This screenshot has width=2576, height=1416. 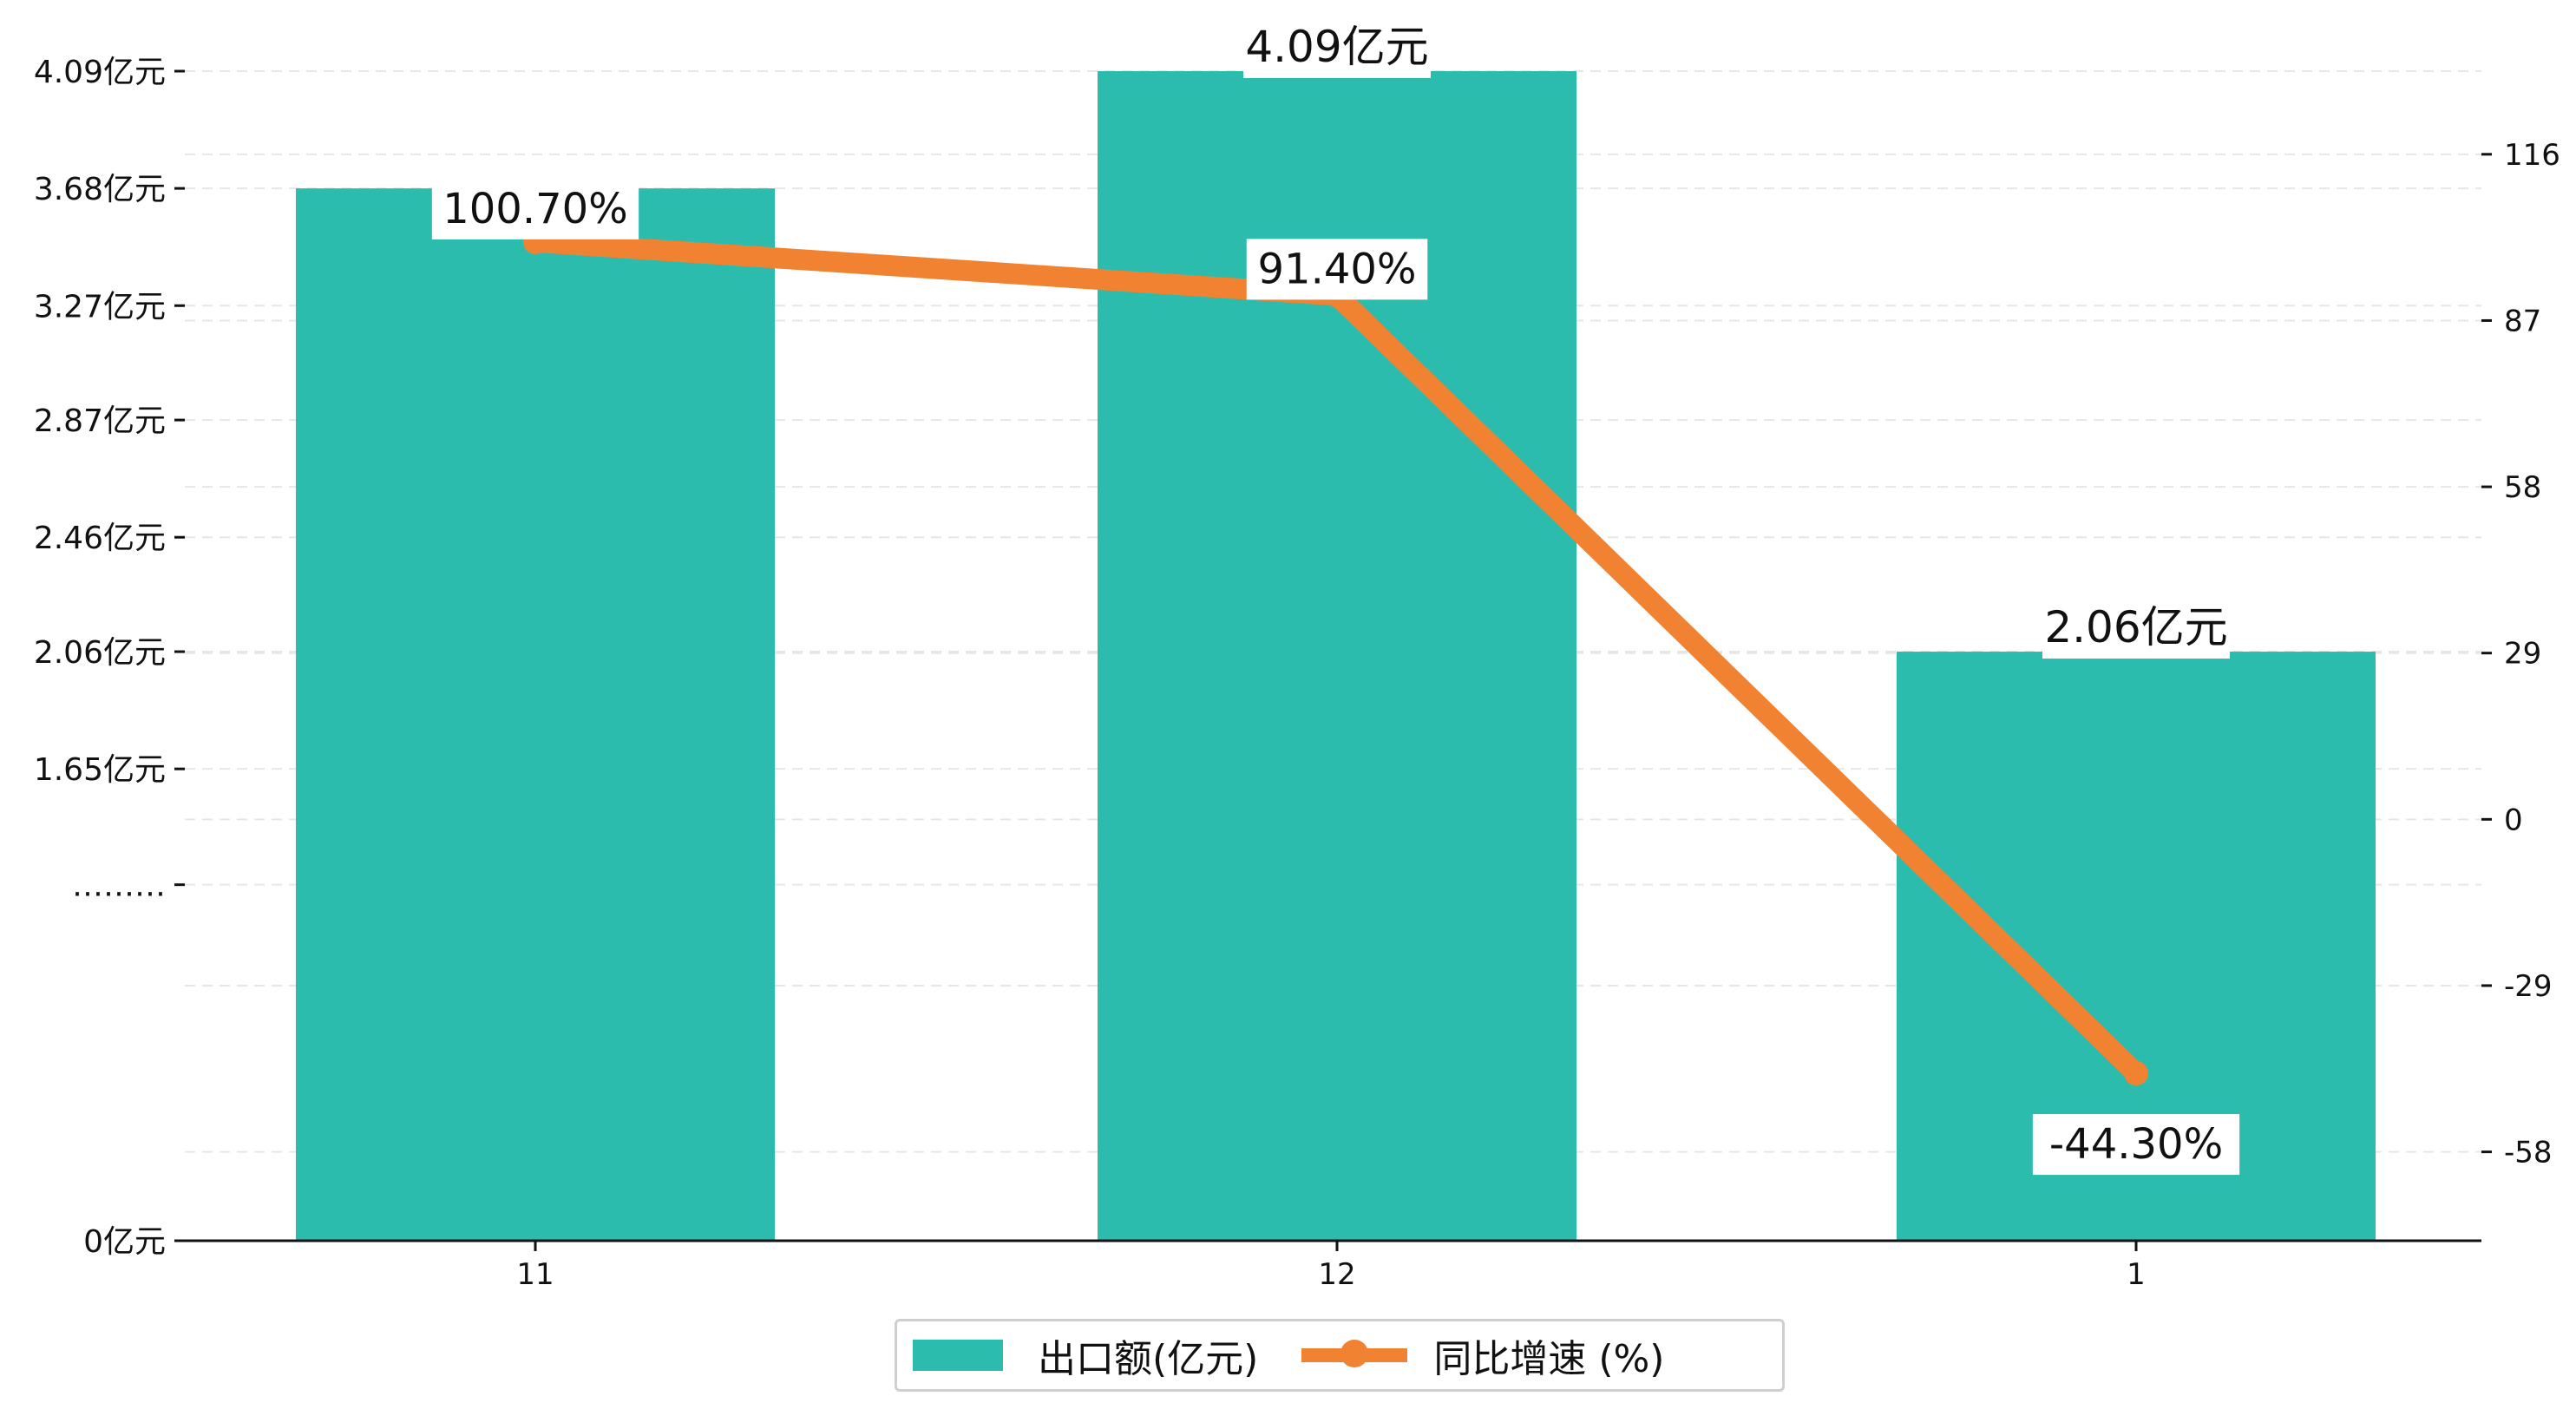 I want to click on left-tick-label-5: 2.87亿元, so click(x=100, y=421).